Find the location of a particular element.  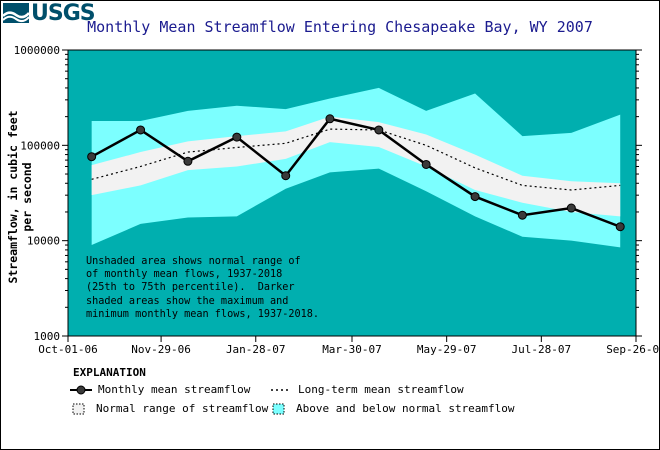

x-tick-label: Nov-29-06 is located at coordinates (161, 349).